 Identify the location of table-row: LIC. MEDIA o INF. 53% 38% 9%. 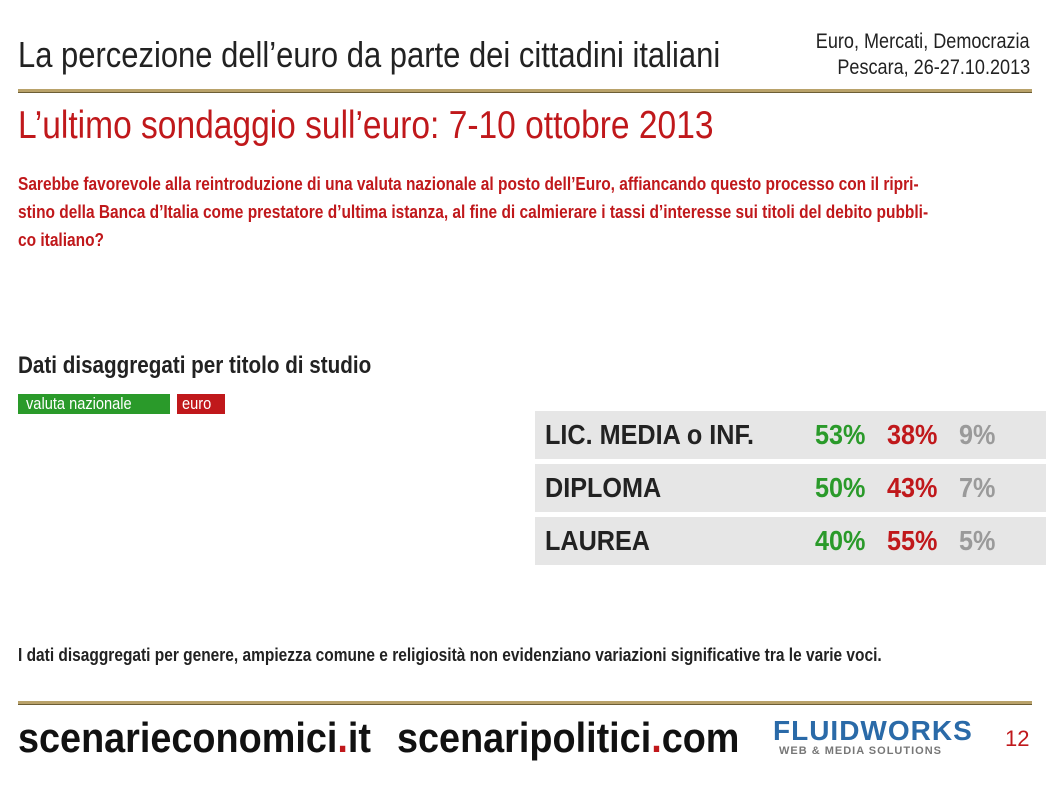
(790, 435).